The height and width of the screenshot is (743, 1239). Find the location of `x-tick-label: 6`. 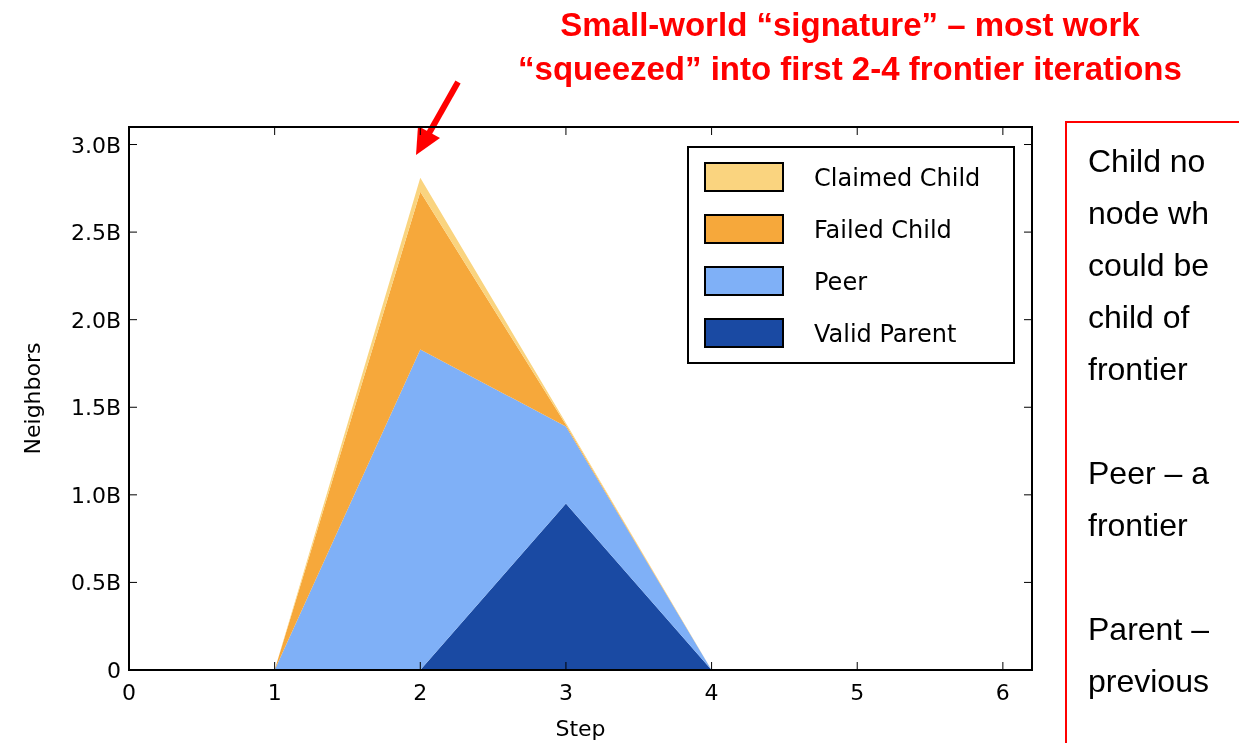

x-tick-label: 6 is located at coordinates (1002, 692).